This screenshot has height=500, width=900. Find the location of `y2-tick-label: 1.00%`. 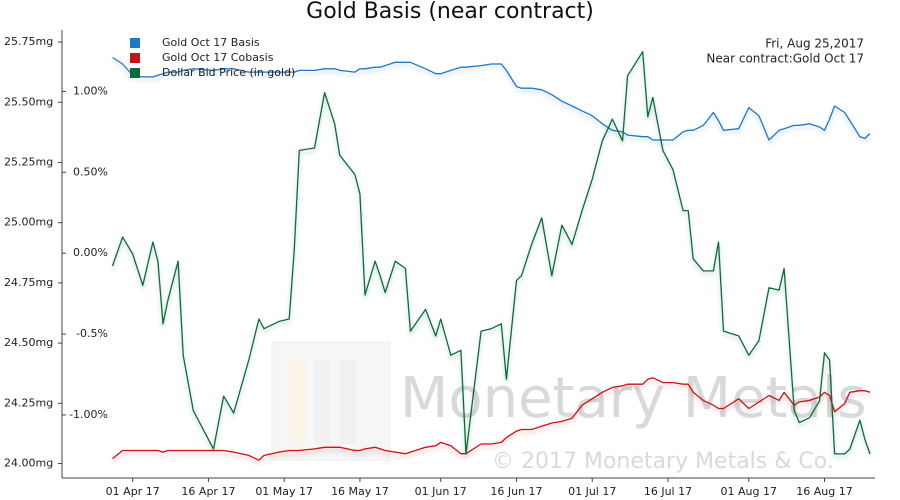

y2-tick-label: 1.00% is located at coordinates (90, 90).